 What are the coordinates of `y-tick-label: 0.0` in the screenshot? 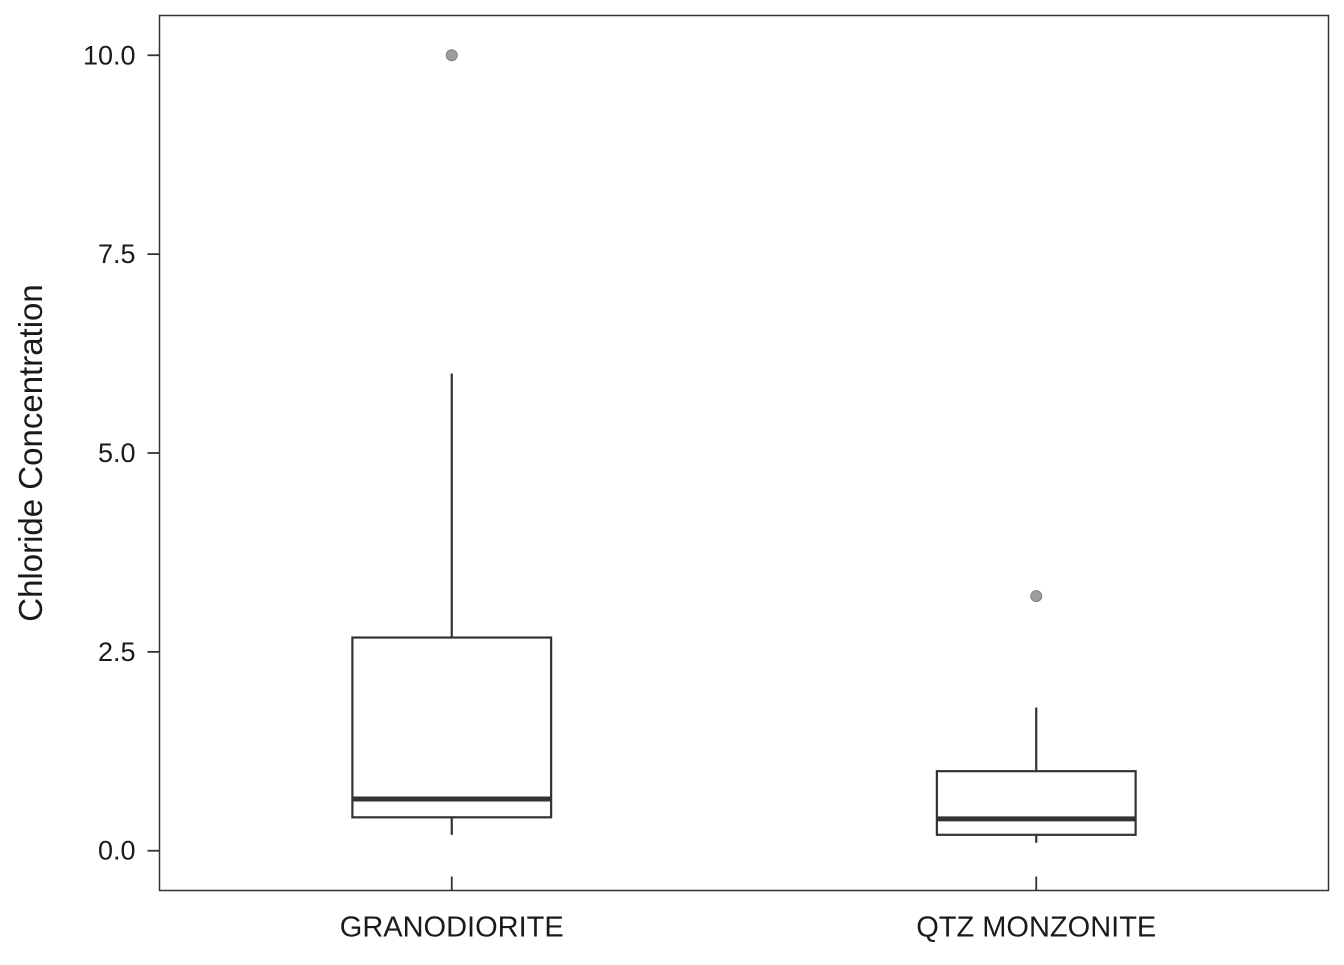 It's located at (117, 851).